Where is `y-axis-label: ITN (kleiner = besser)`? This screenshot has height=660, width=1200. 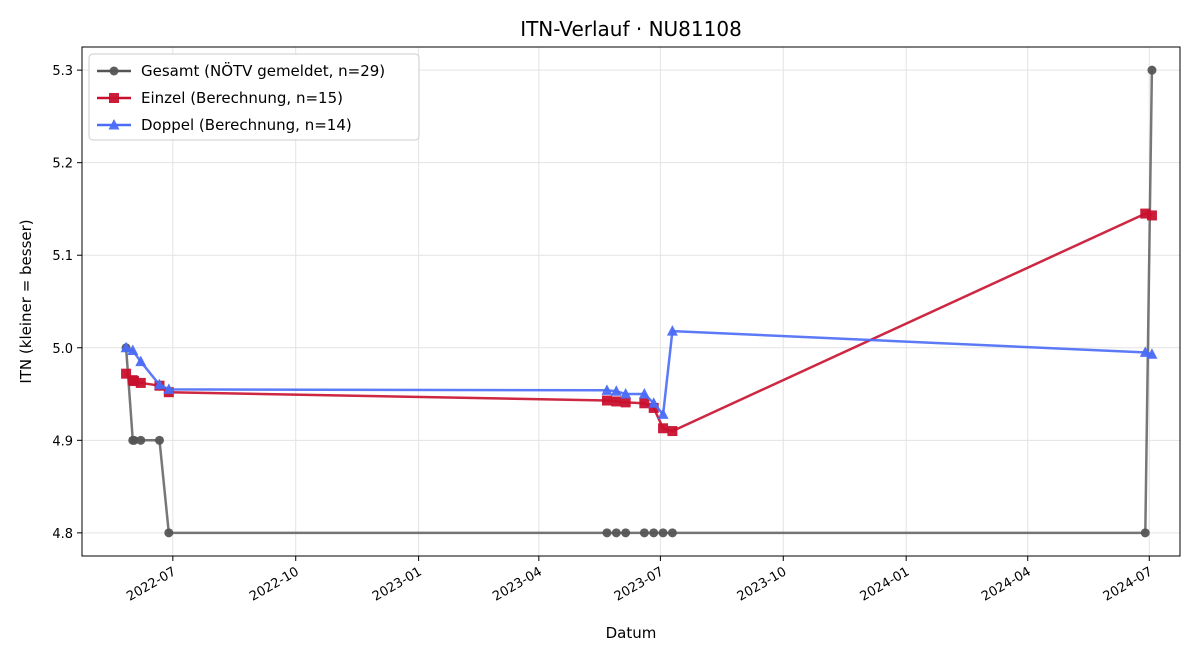 y-axis-label: ITN (kleiner = besser) is located at coordinates (26, 301).